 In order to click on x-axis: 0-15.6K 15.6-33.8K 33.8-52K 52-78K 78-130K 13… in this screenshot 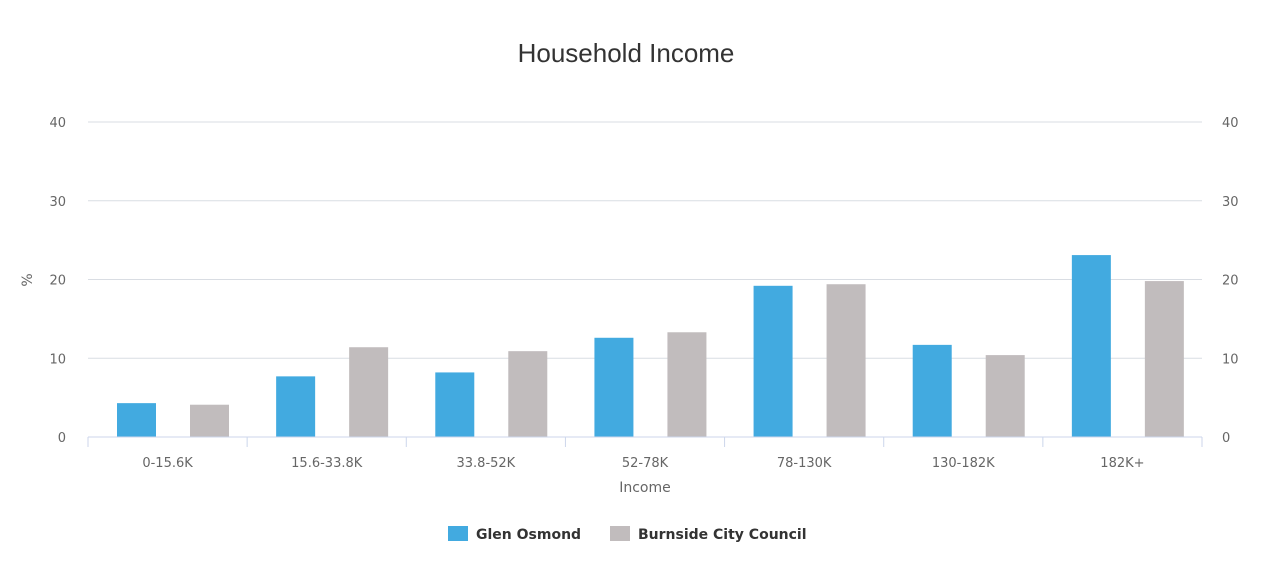, I will do `click(645, 454)`.